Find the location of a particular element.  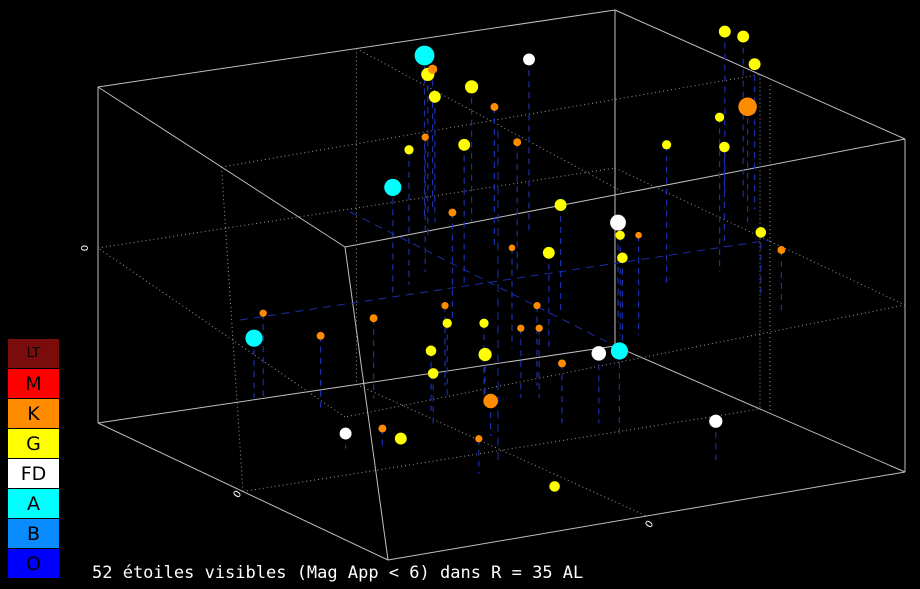

legend-item-g: G is located at coordinates (33, 444).